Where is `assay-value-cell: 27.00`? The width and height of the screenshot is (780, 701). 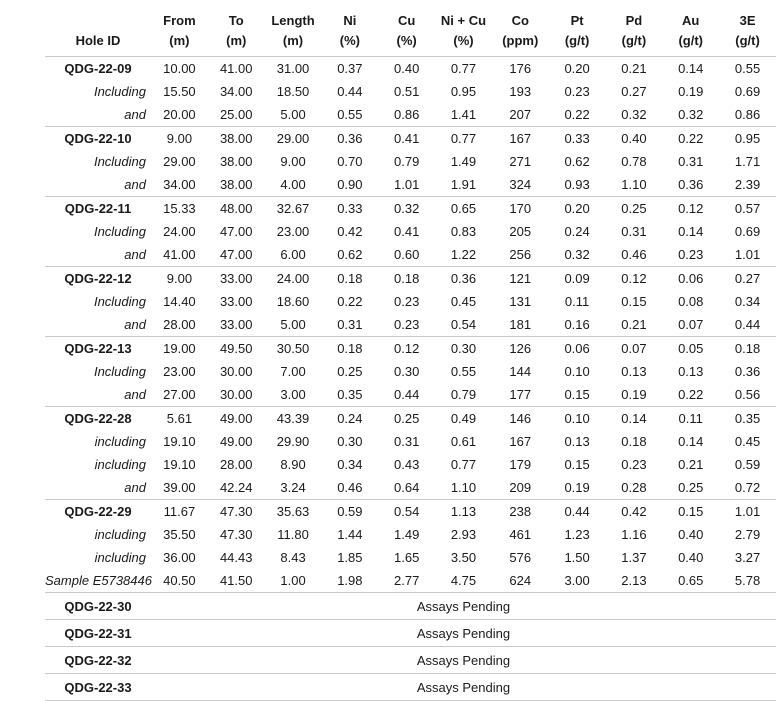
assay-value-cell: 27.00 is located at coordinates (179, 395).